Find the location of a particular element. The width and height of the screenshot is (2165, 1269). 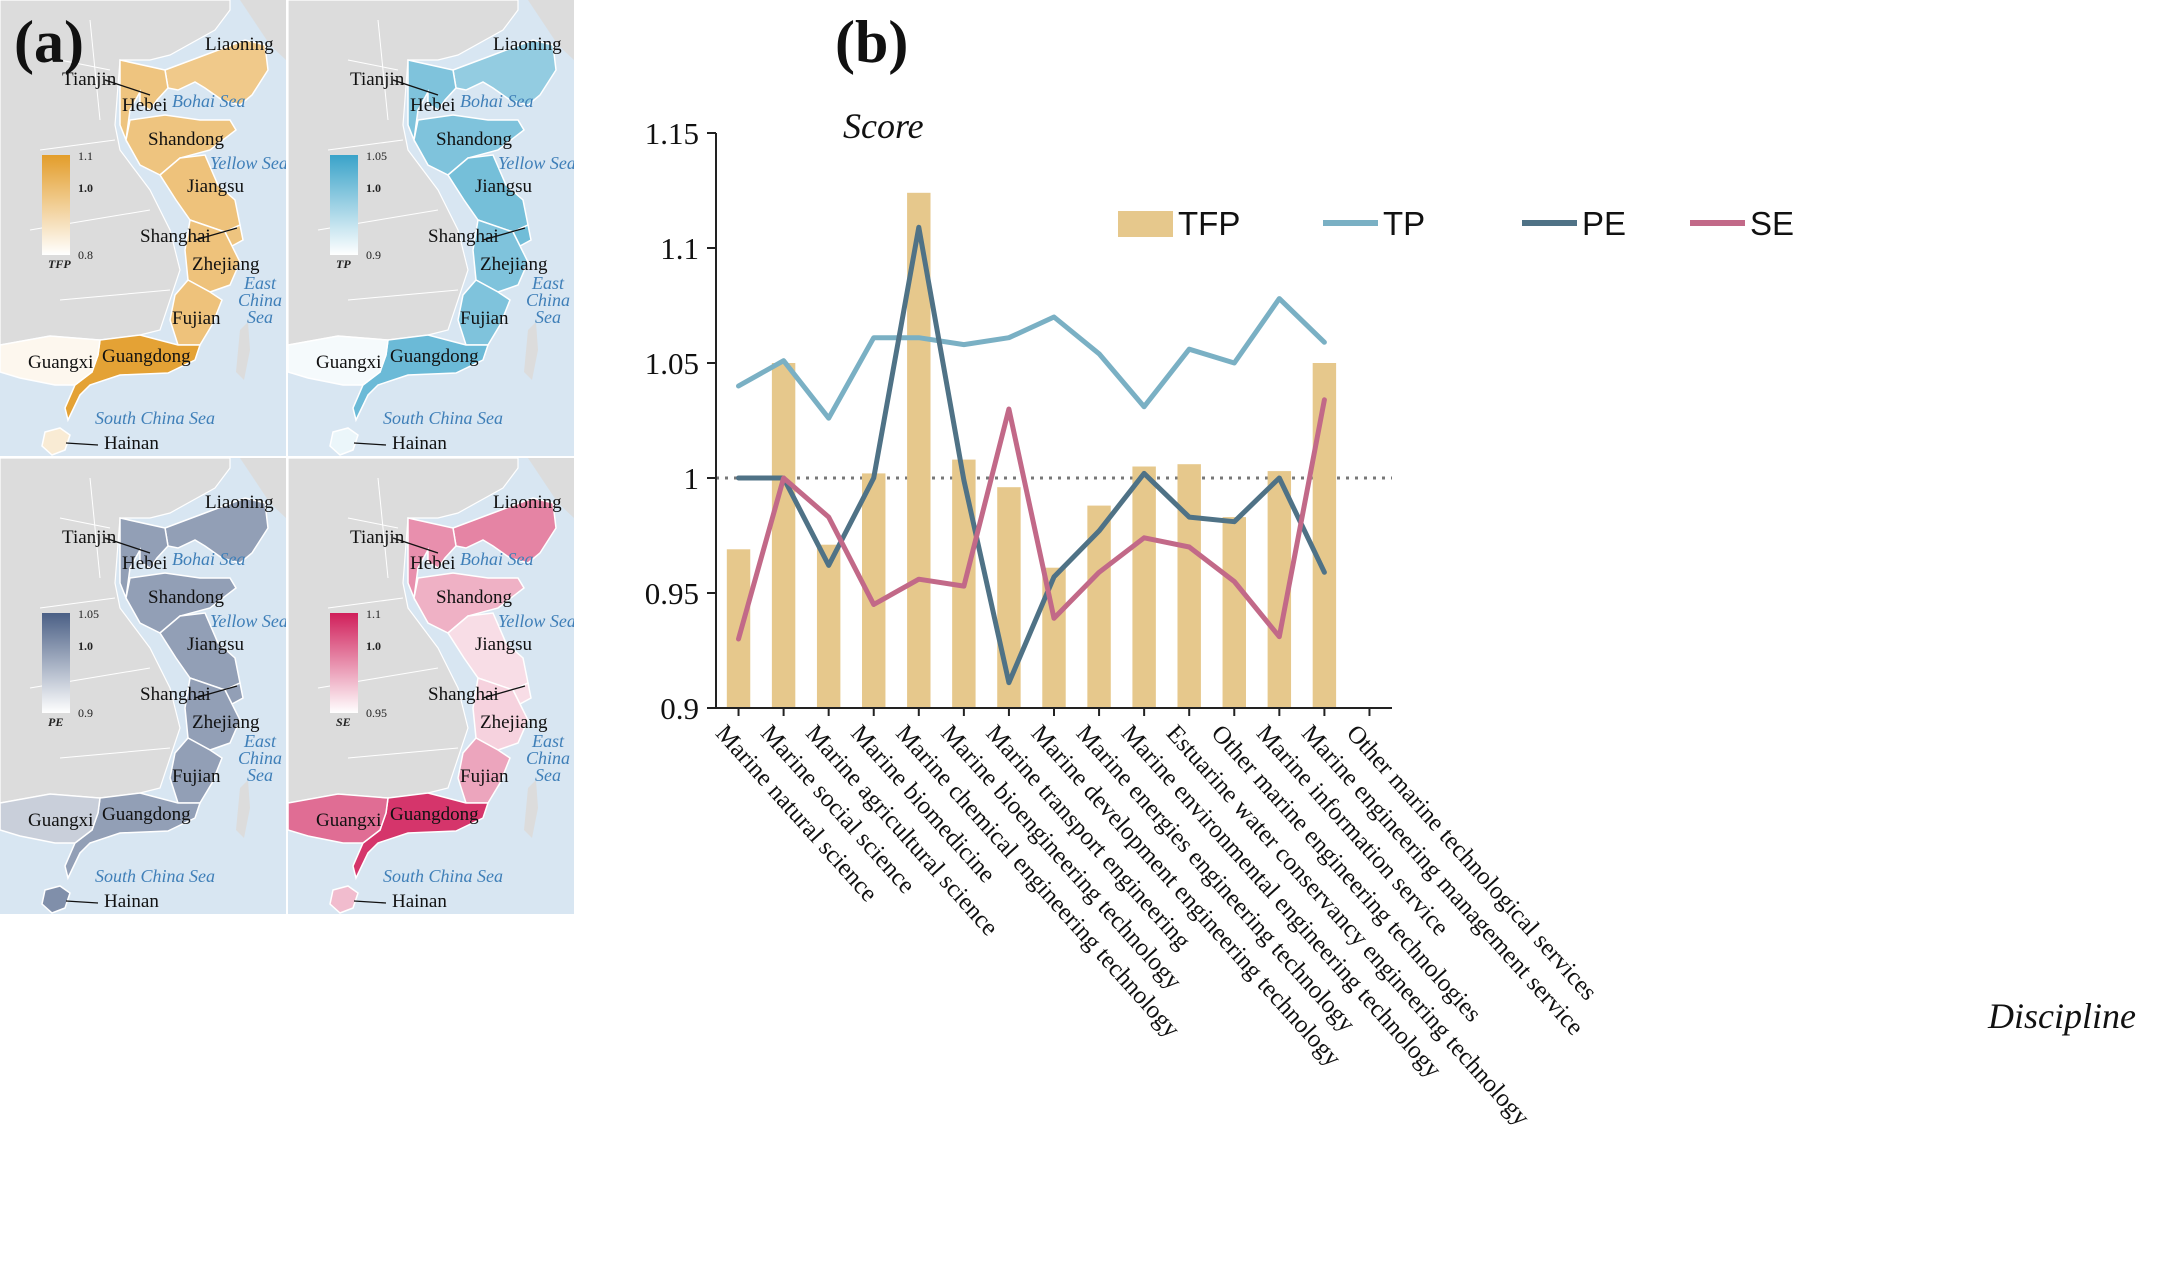

bar-tfp-marine-energies-engineering-technology is located at coordinates (1099, 606).